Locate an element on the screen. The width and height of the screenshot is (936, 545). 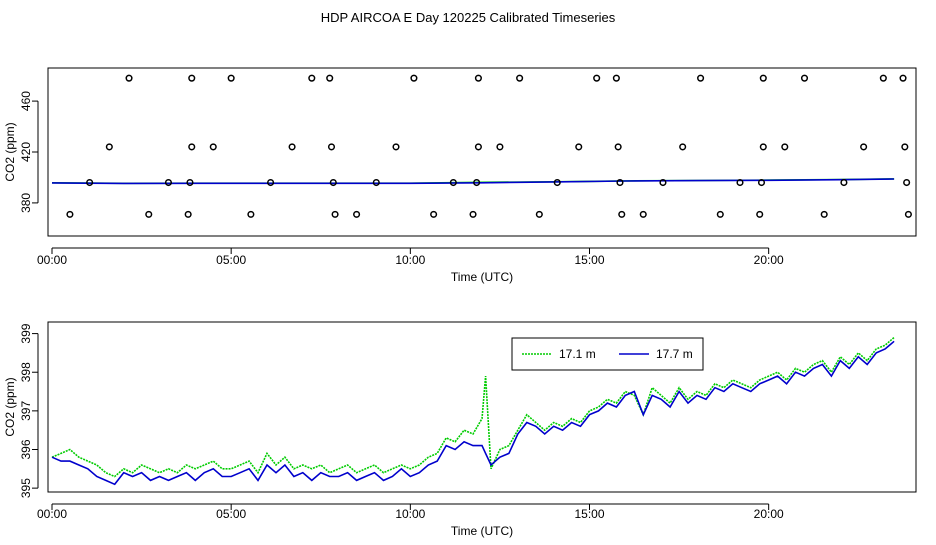
legend: 17.1 m 17.7 m is located at coordinates (607, 354).